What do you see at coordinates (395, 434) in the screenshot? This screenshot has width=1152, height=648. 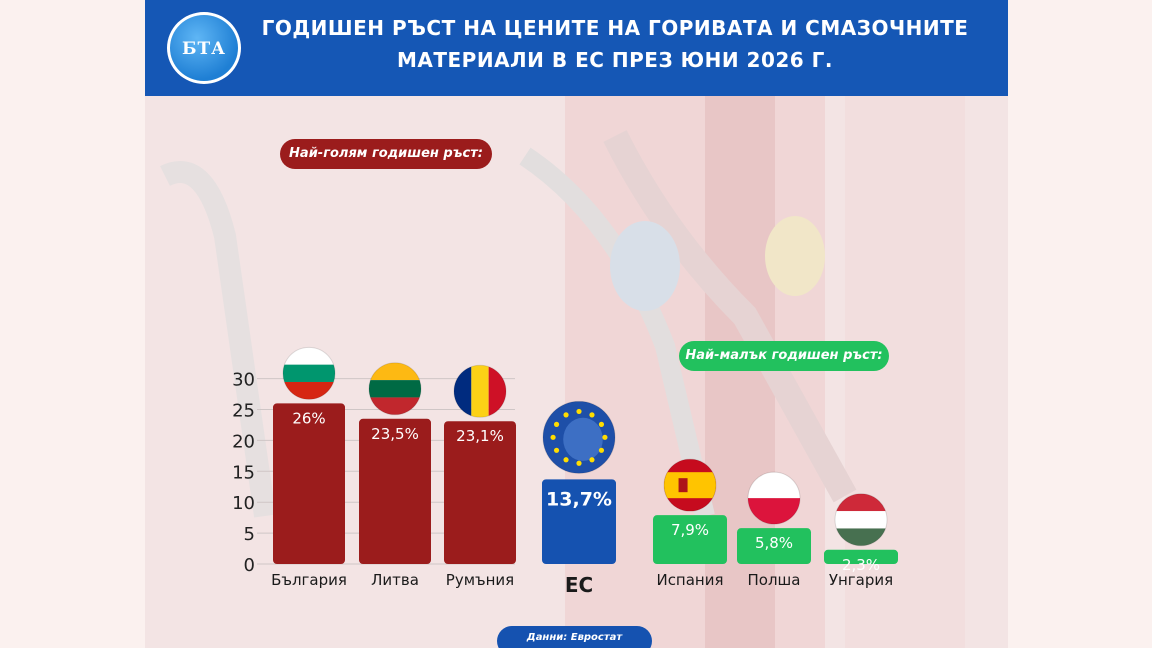 I see `data-label: 23,5%` at bounding box center [395, 434].